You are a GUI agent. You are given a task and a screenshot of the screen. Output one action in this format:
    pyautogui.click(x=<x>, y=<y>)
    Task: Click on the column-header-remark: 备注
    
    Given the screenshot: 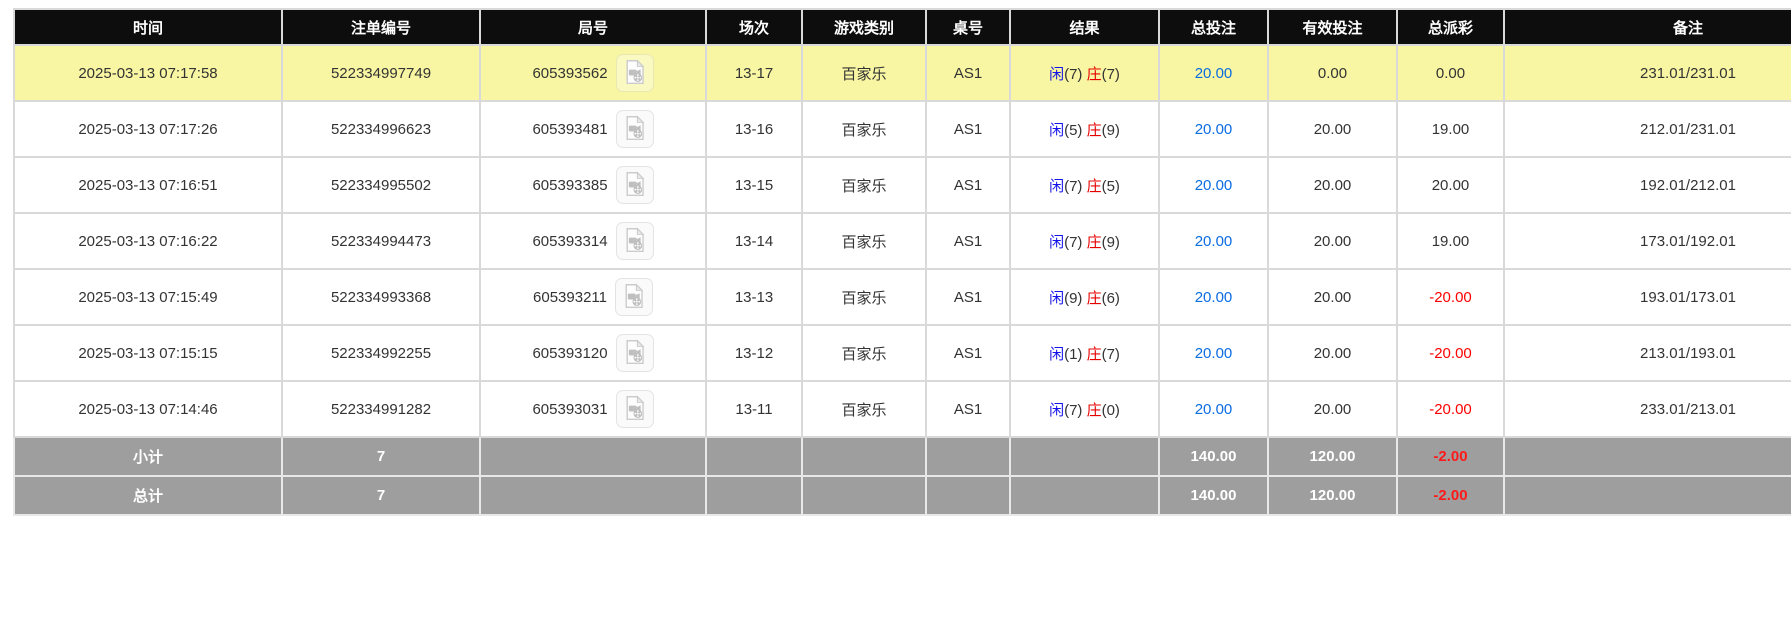 What is the action you would take?
    pyautogui.click(x=1647, y=27)
    